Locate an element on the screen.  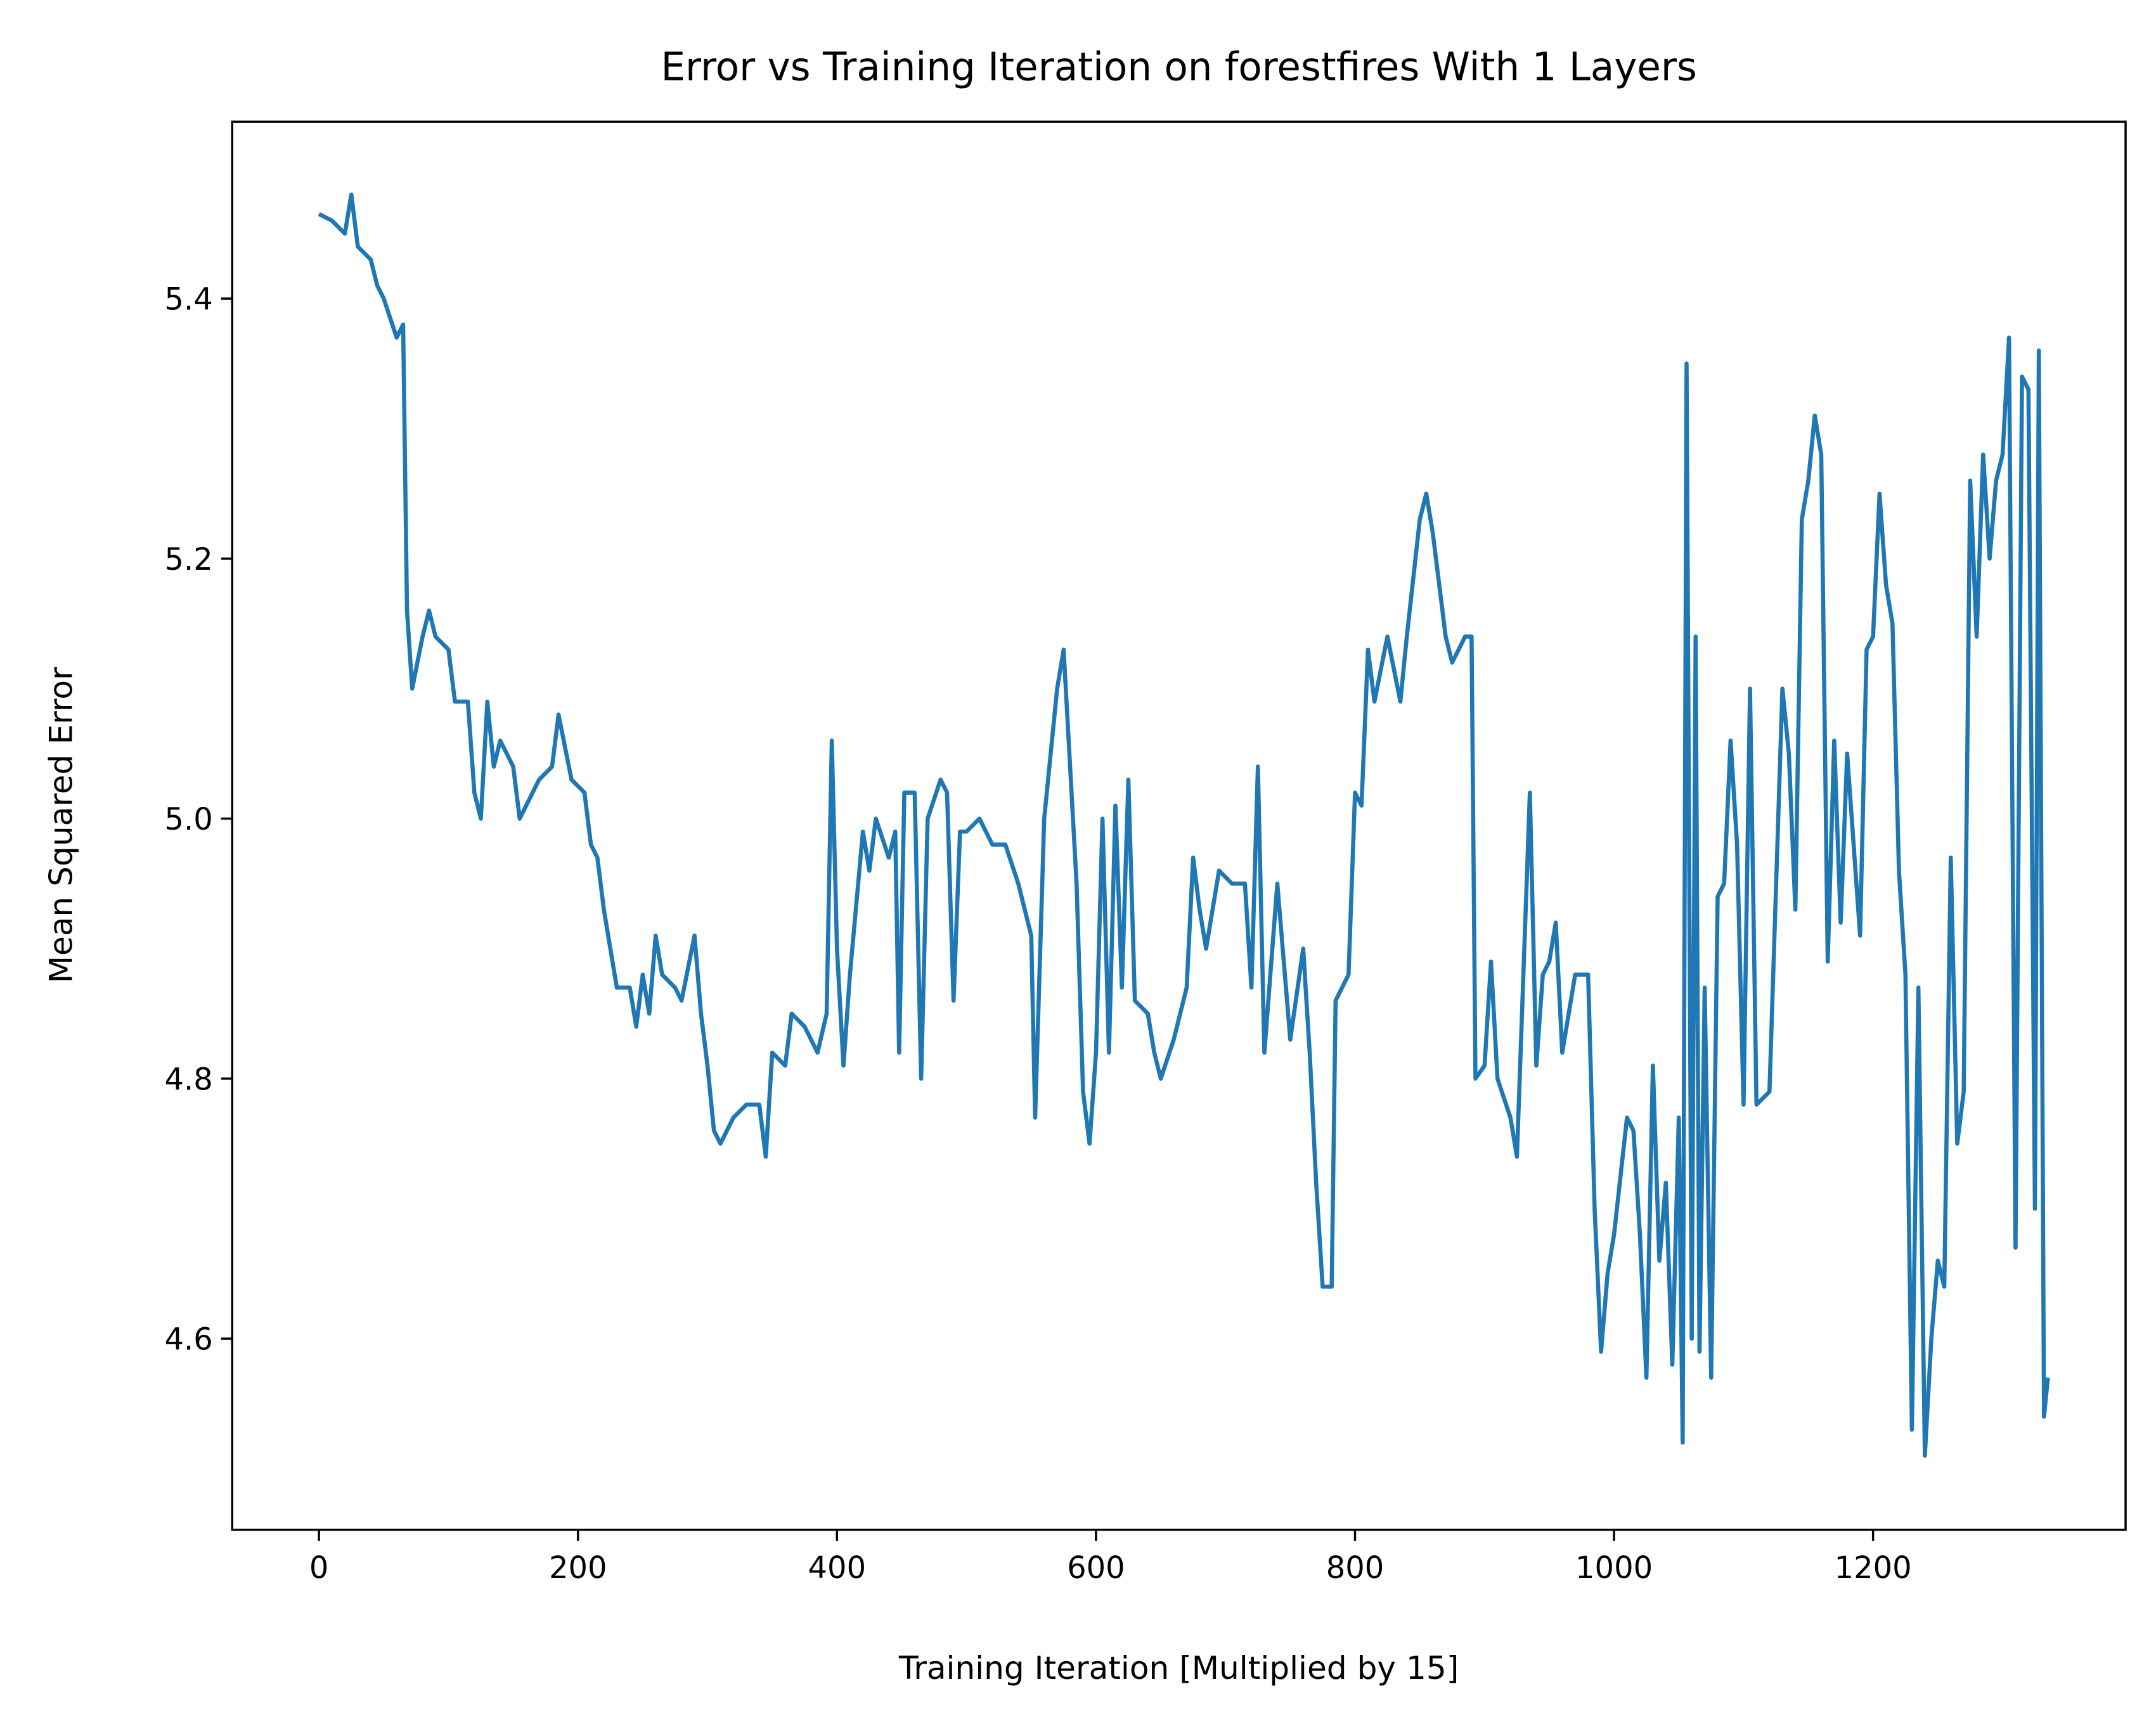
x-axis-label: Training Iteration [Multiplied by 15] is located at coordinates (1178, 1668).